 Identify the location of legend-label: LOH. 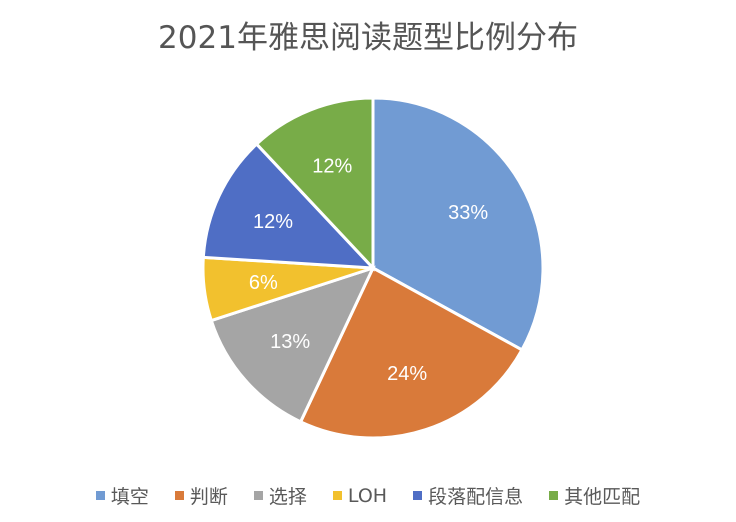
(367, 495).